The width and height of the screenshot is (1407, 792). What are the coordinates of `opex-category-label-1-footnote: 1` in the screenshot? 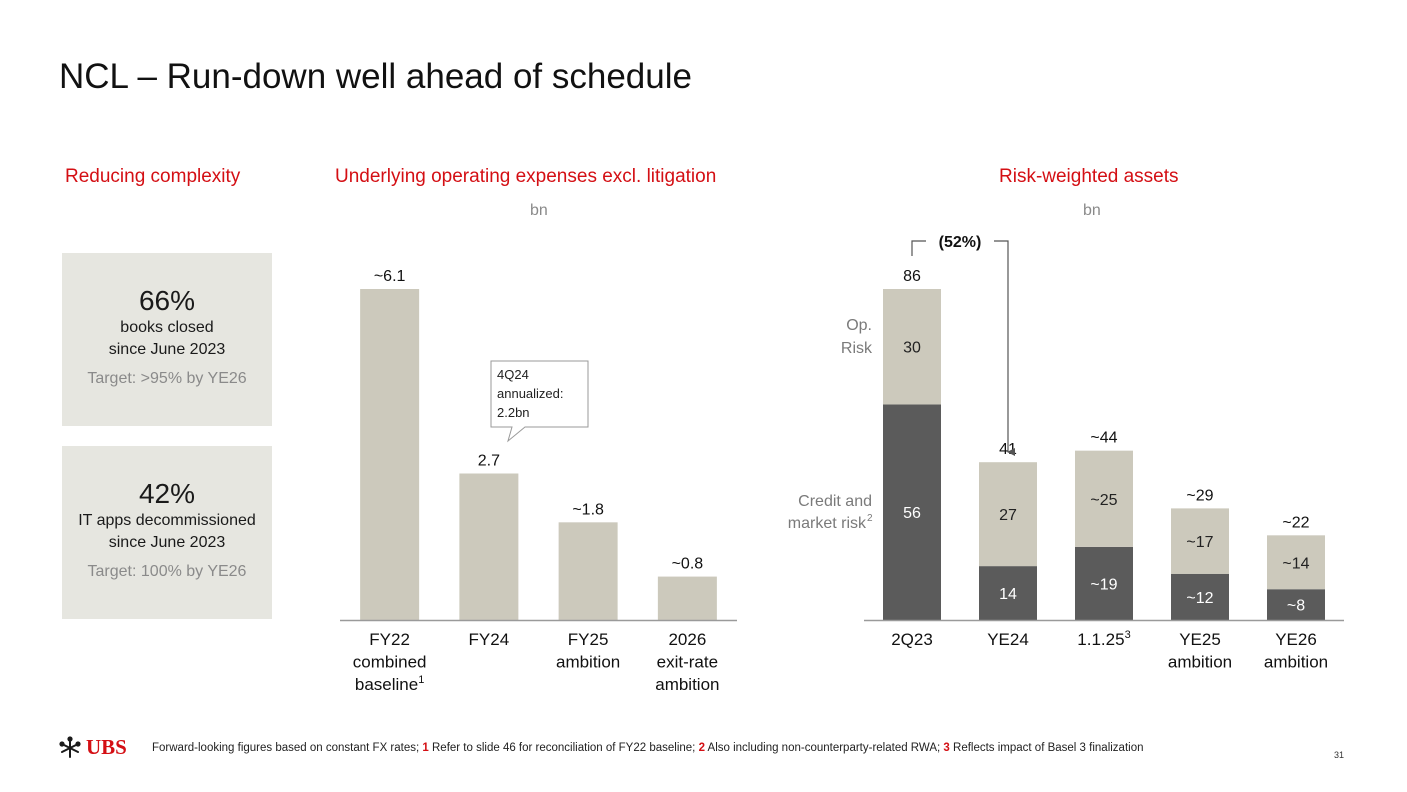 It's located at (421, 680).